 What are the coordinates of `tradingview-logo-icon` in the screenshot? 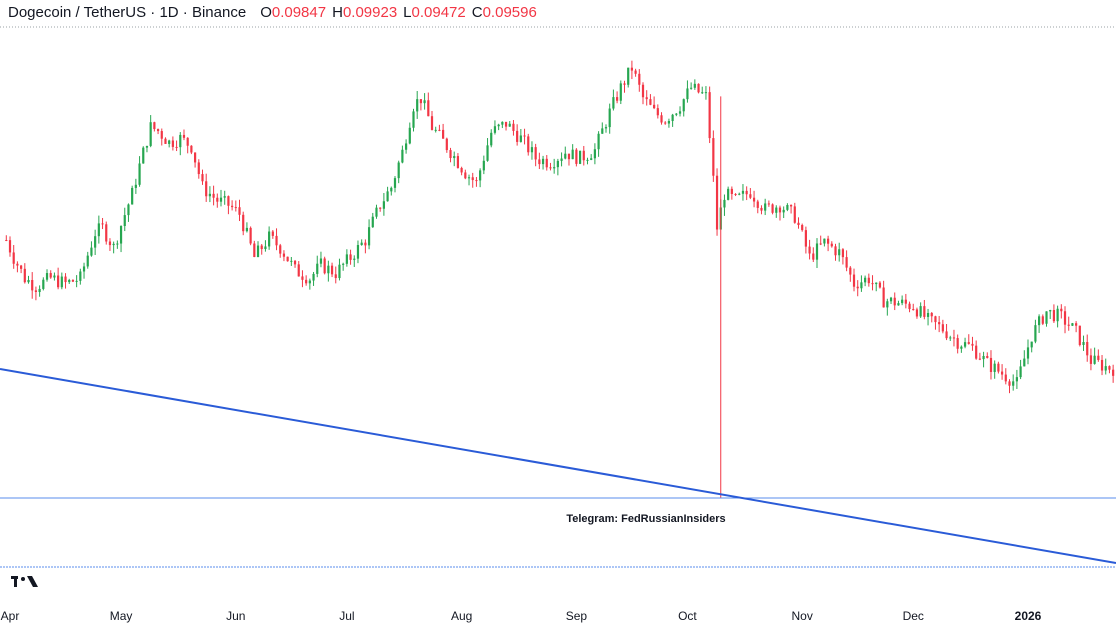 It's located at (24, 581).